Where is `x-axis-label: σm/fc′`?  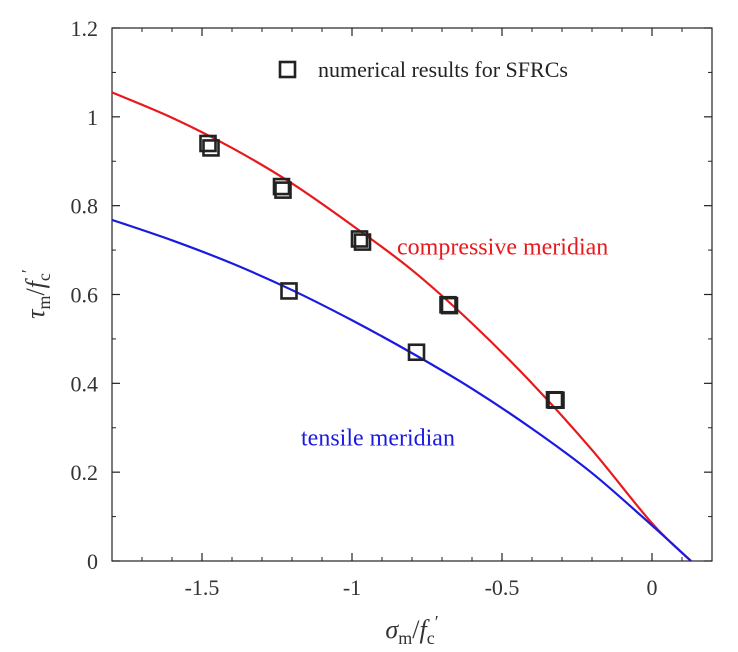
x-axis-label: σm/fc′ is located at coordinates (411, 630).